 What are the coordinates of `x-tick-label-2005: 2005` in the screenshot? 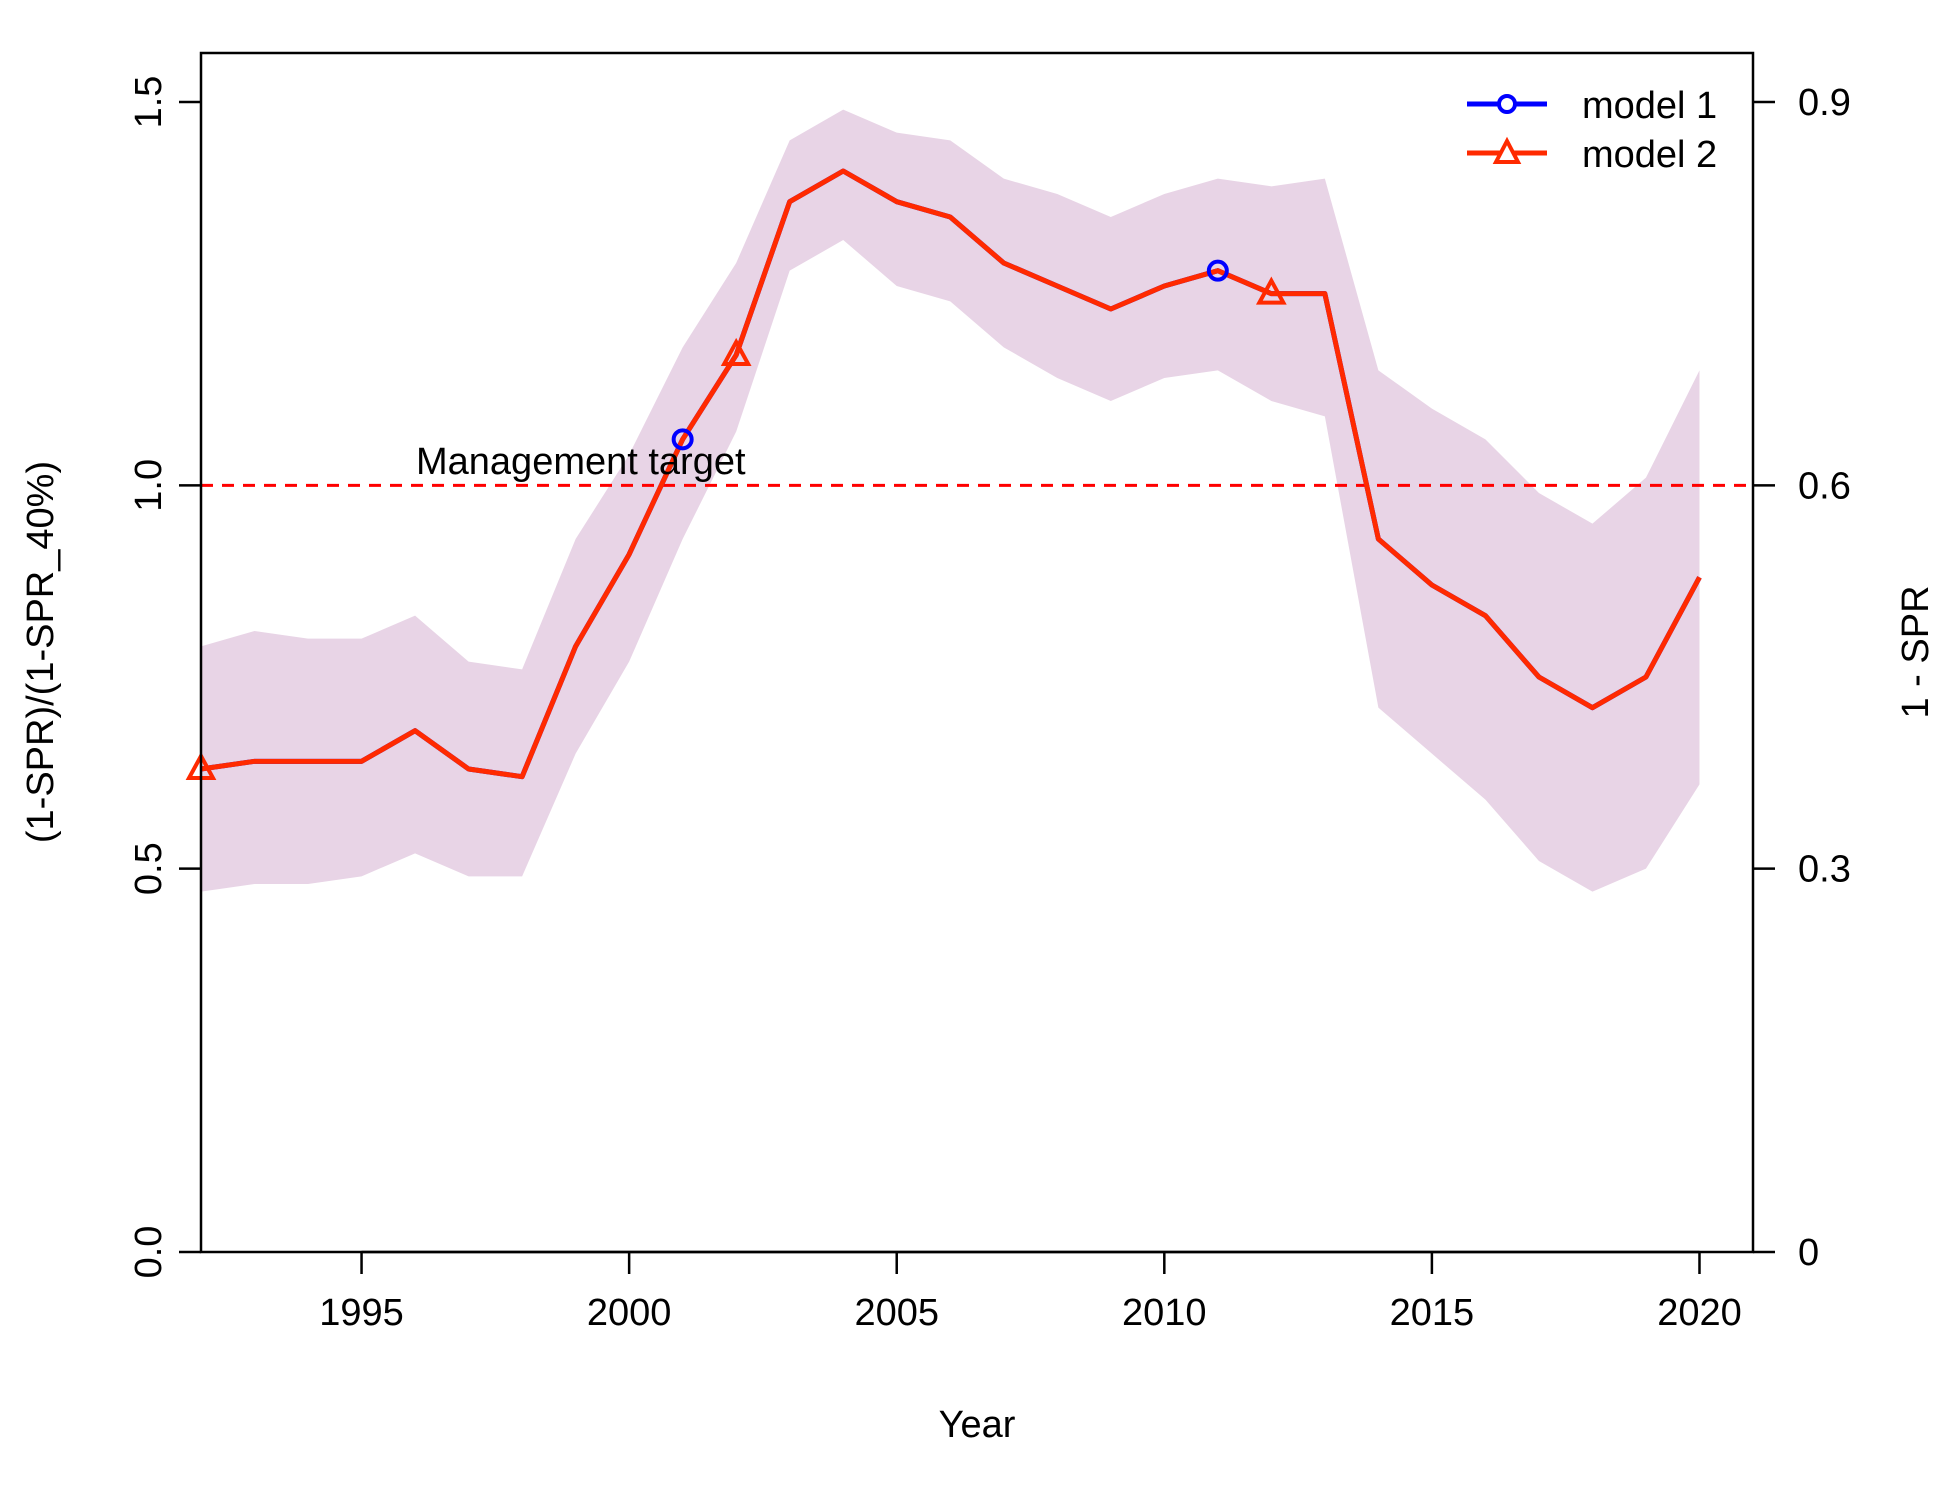 It's located at (896, 1313).